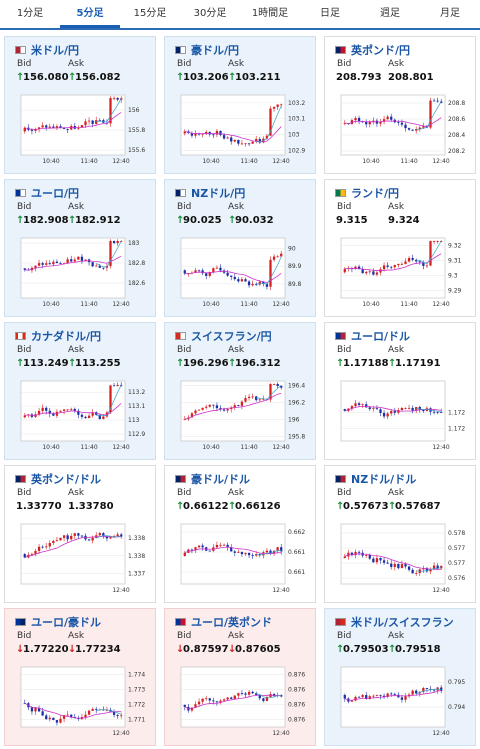 Image resolution: width=480 pixels, height=749 pixels. Describe the element at coordinates (30, 13) in the screenshot. I see `tab-timeframe: 1分足` at that location.